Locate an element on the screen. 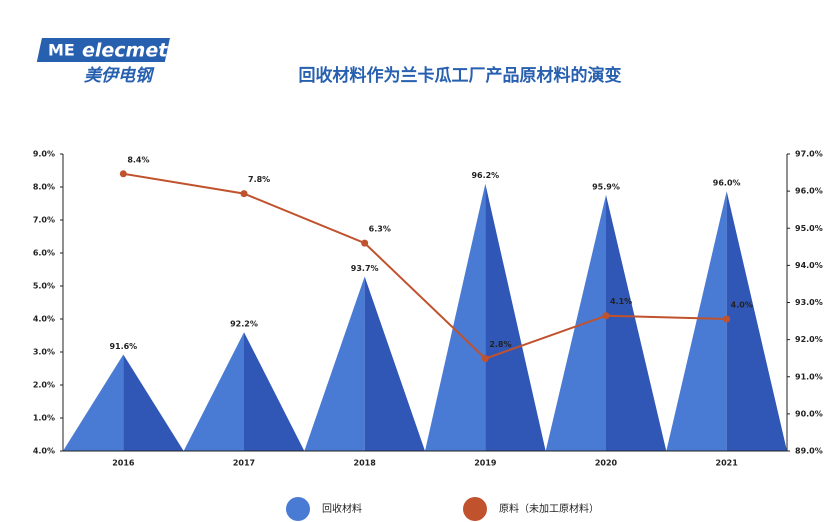  logo-box is located at coordinates (103, 50).